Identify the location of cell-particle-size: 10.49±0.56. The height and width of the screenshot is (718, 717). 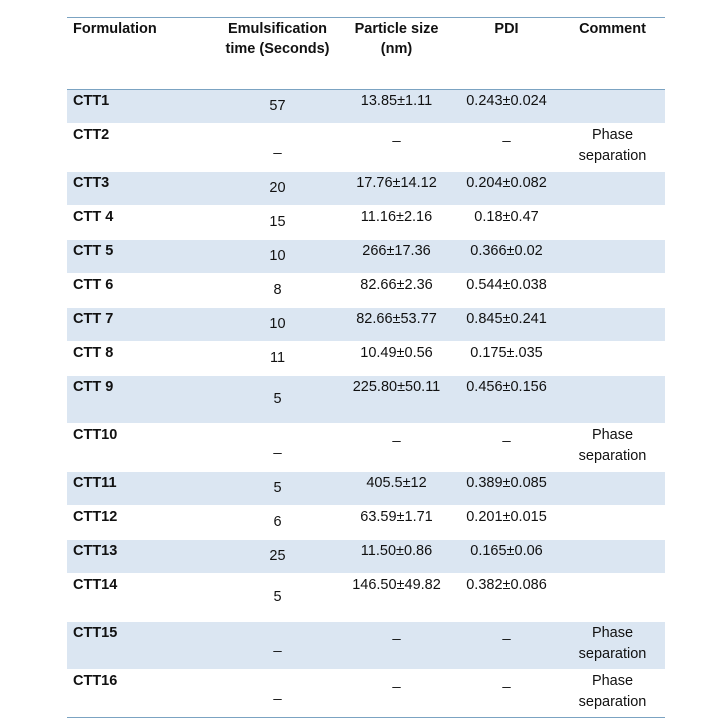
(396, 353).